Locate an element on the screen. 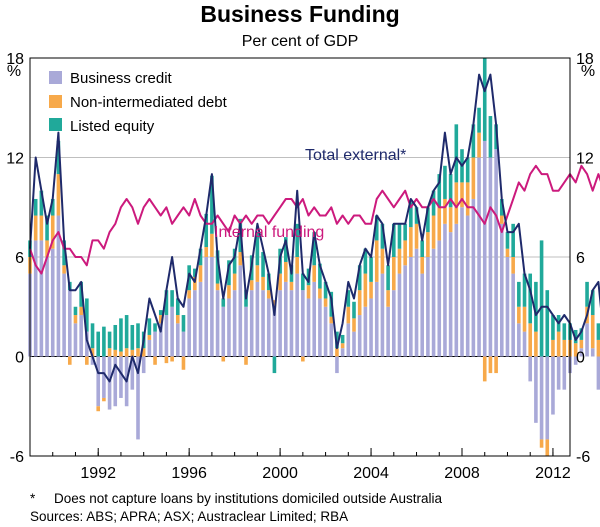 Image resolution: width=600 pixels, height=527 pixels. legend-label-business-credit: Business credit is located at coordinates (121, 78).